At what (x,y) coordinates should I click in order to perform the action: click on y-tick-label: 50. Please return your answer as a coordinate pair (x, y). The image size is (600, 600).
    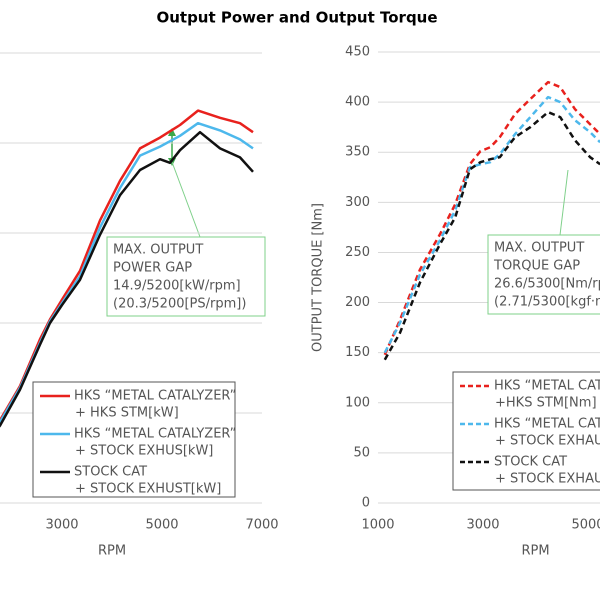
    Looking at the image, I should click on (361, 452).